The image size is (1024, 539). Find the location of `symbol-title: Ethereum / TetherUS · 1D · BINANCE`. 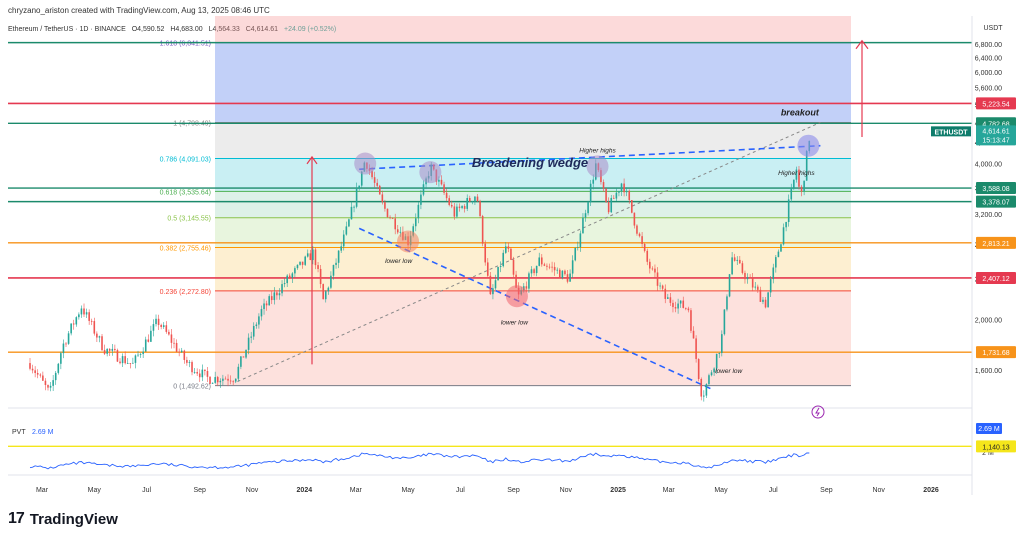

symbol-title: Ethereum / TetherUS · 1D · BINANCE is located at coordinates (67, 29).